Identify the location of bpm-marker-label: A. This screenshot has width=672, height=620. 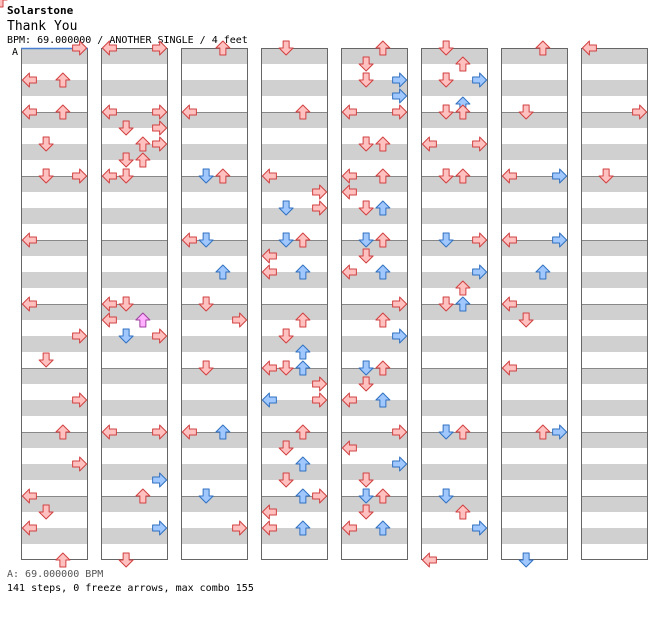
(15, 52).